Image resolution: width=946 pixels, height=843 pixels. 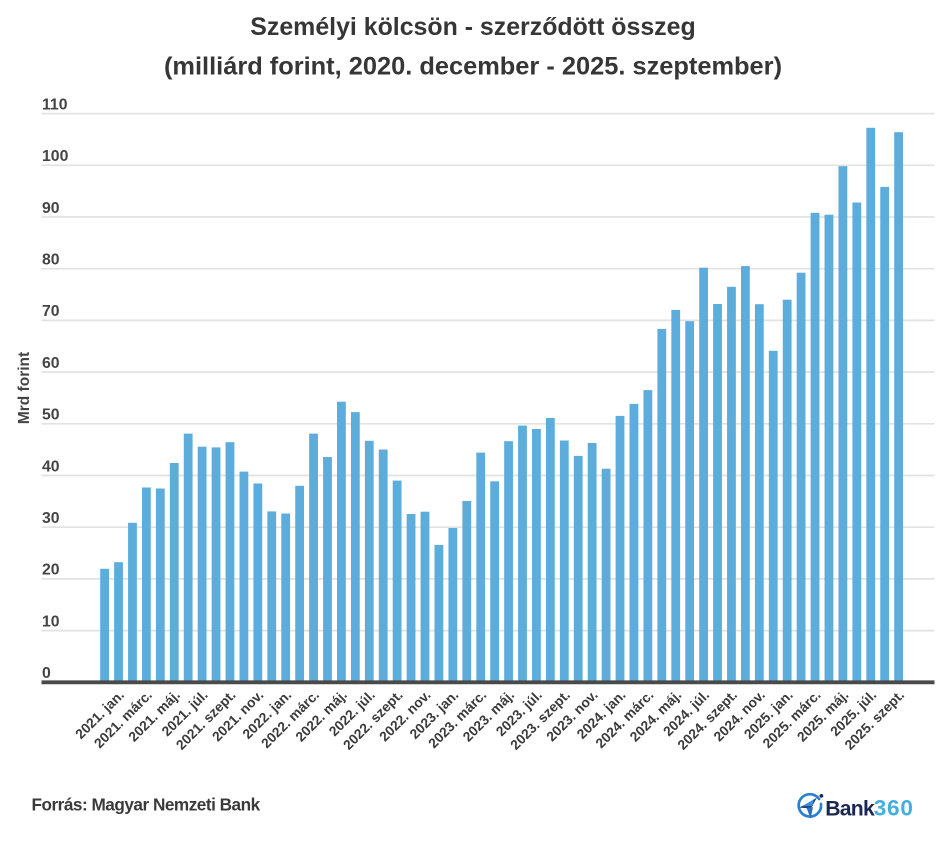 I want to click on svg-text: 60, so click(x=51, y=363).